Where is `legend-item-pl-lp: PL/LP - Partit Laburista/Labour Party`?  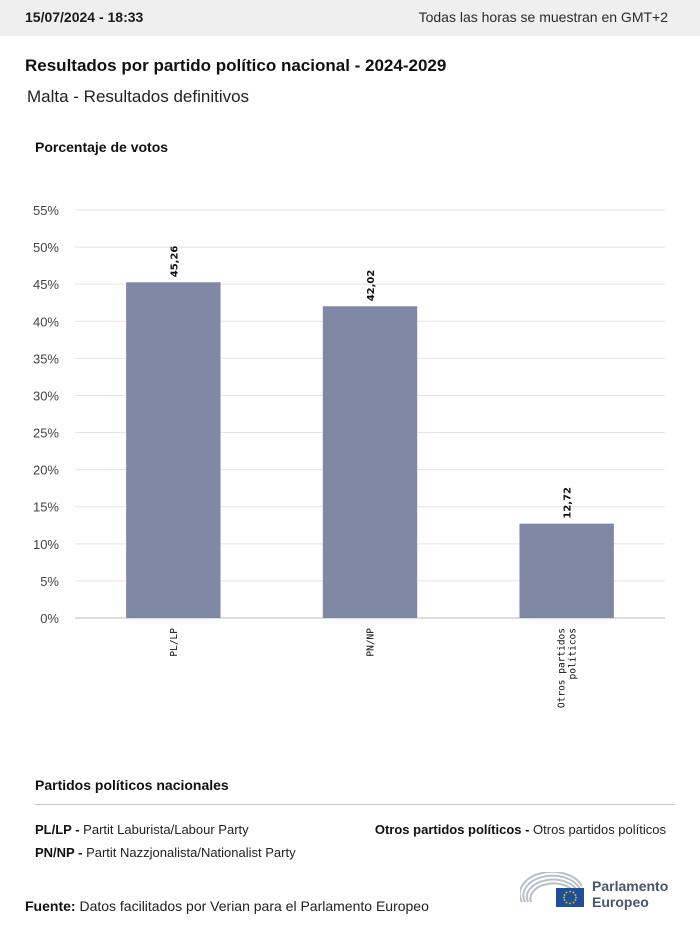 legend-item-pl-lp: PL/LP - Partit Laburista/Labour Party is located at coordinates (142, 829).